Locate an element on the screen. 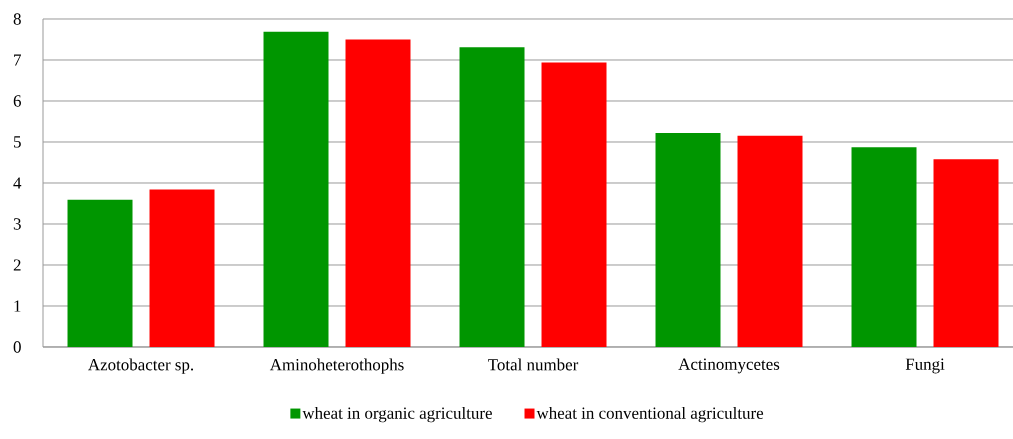  y-tick-label: 6 is located at coordinates (17, 101).